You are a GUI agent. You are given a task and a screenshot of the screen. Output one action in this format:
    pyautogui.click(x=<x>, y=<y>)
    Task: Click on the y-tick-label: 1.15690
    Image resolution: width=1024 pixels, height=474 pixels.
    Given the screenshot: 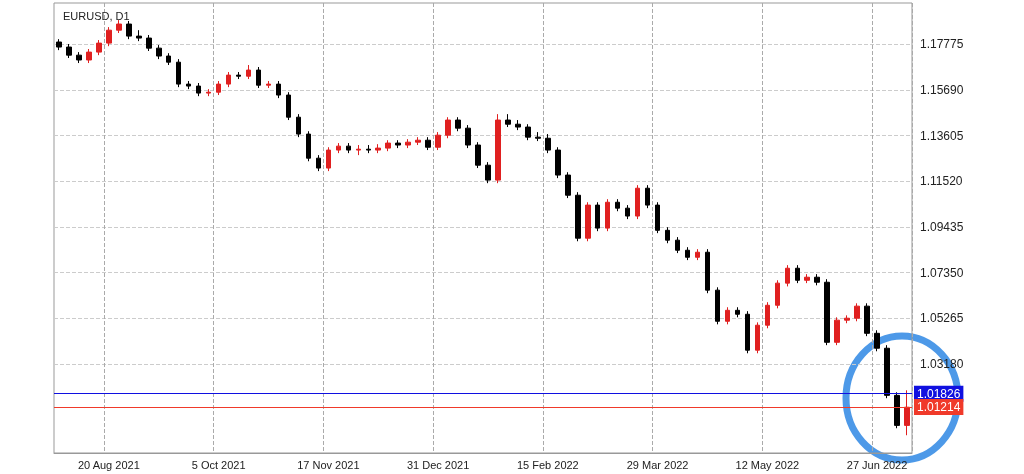 What is the action you would take?
    pyautogui.click(x=942, y=89)
    